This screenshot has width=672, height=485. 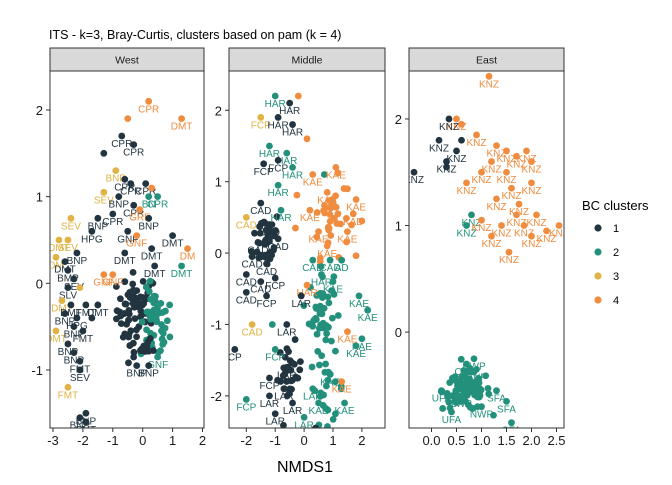 I want to click on x-tick-label: 0, so click(x=303, y=440).